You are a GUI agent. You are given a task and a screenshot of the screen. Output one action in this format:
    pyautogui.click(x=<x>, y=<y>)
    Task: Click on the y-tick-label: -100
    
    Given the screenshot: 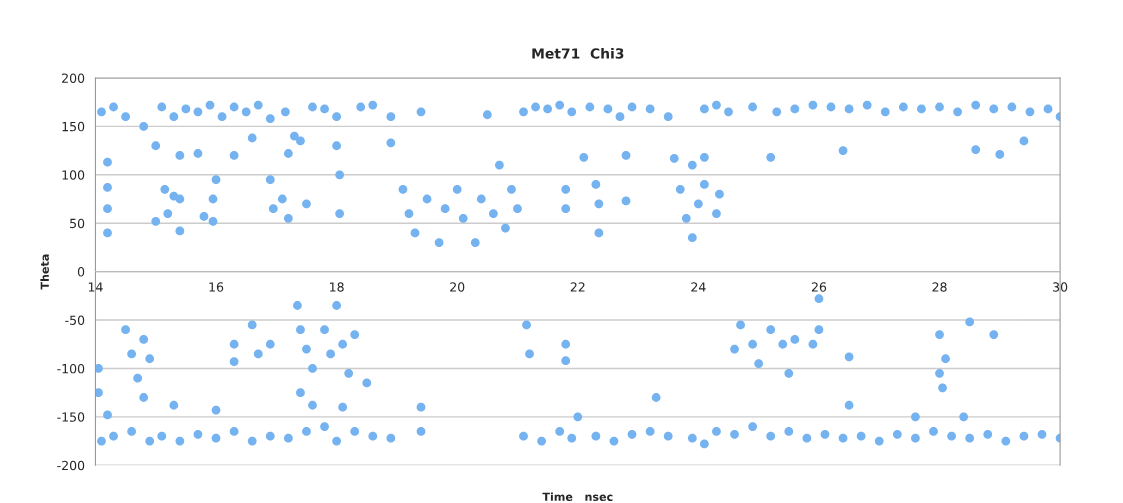 What is the action you would take?
    pyautogui.click(x=71, y=368)
    